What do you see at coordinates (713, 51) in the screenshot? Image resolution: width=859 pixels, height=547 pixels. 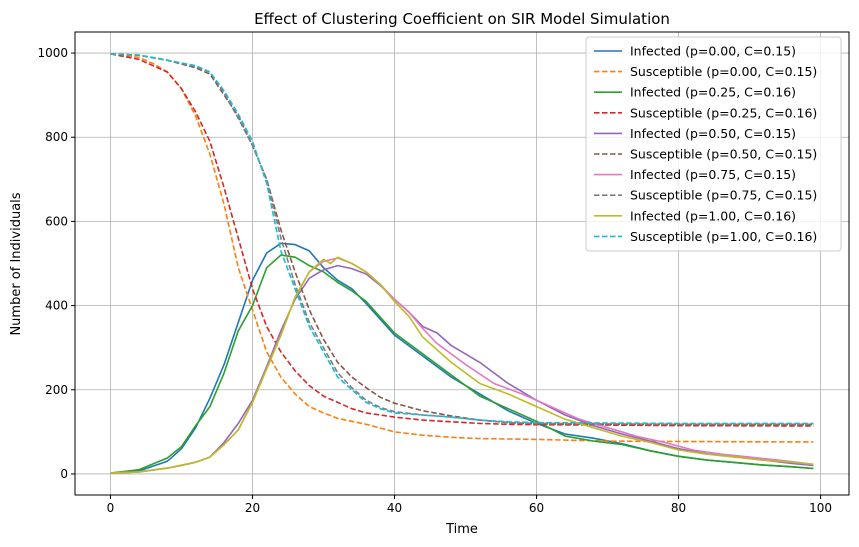 I see `legend-label-0: Infected (p=0.00, C=0.15)` at bounding box center [713, 51].